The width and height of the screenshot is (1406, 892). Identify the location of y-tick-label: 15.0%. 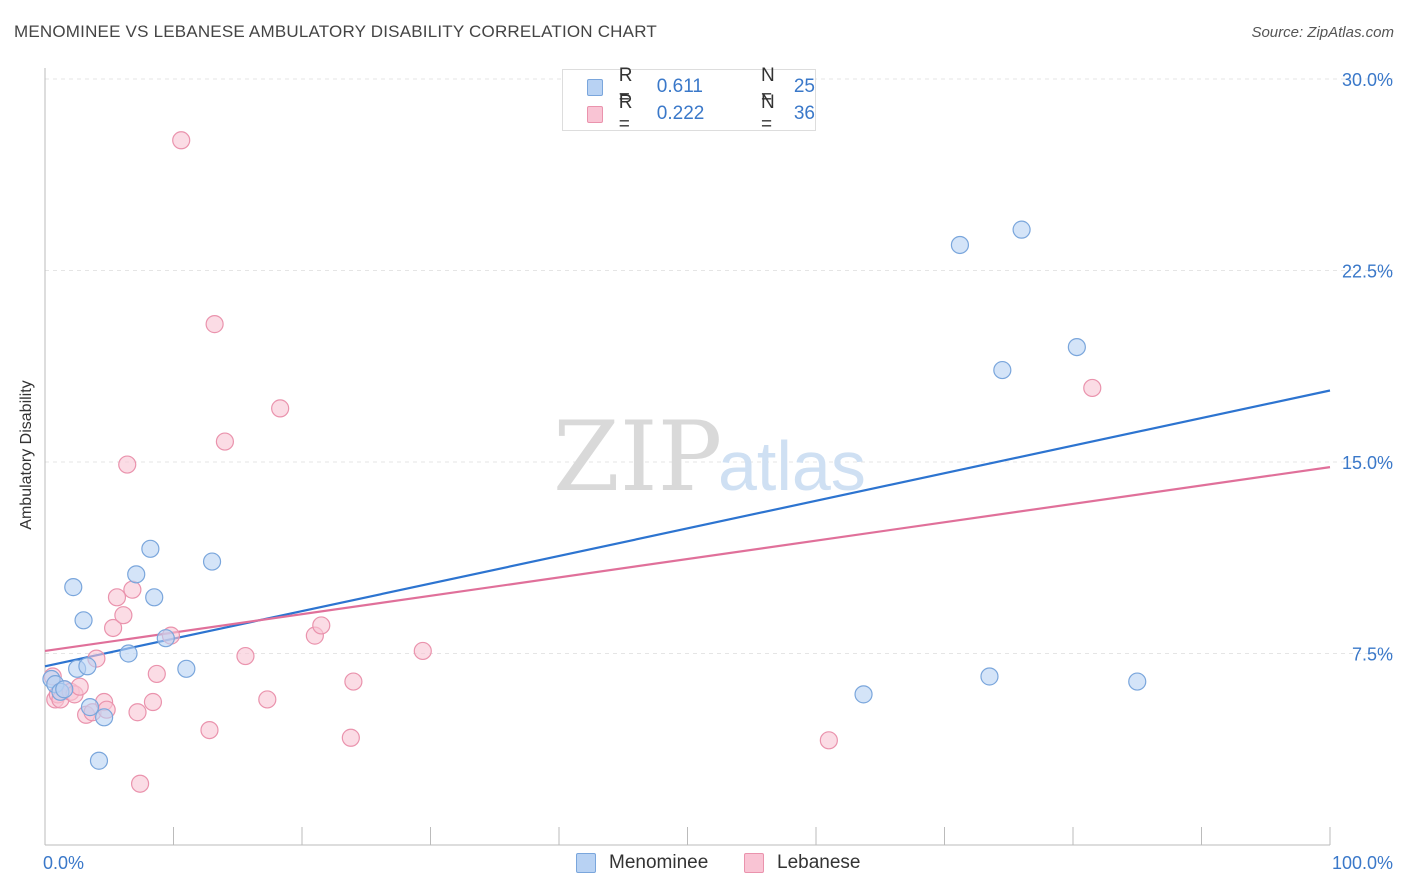
(1367, 463).